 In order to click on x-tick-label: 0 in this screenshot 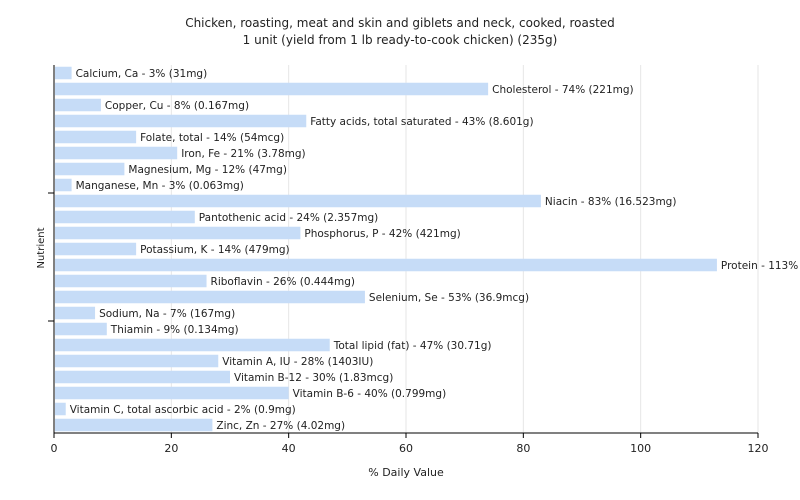, I will do `click(54, 448)`.